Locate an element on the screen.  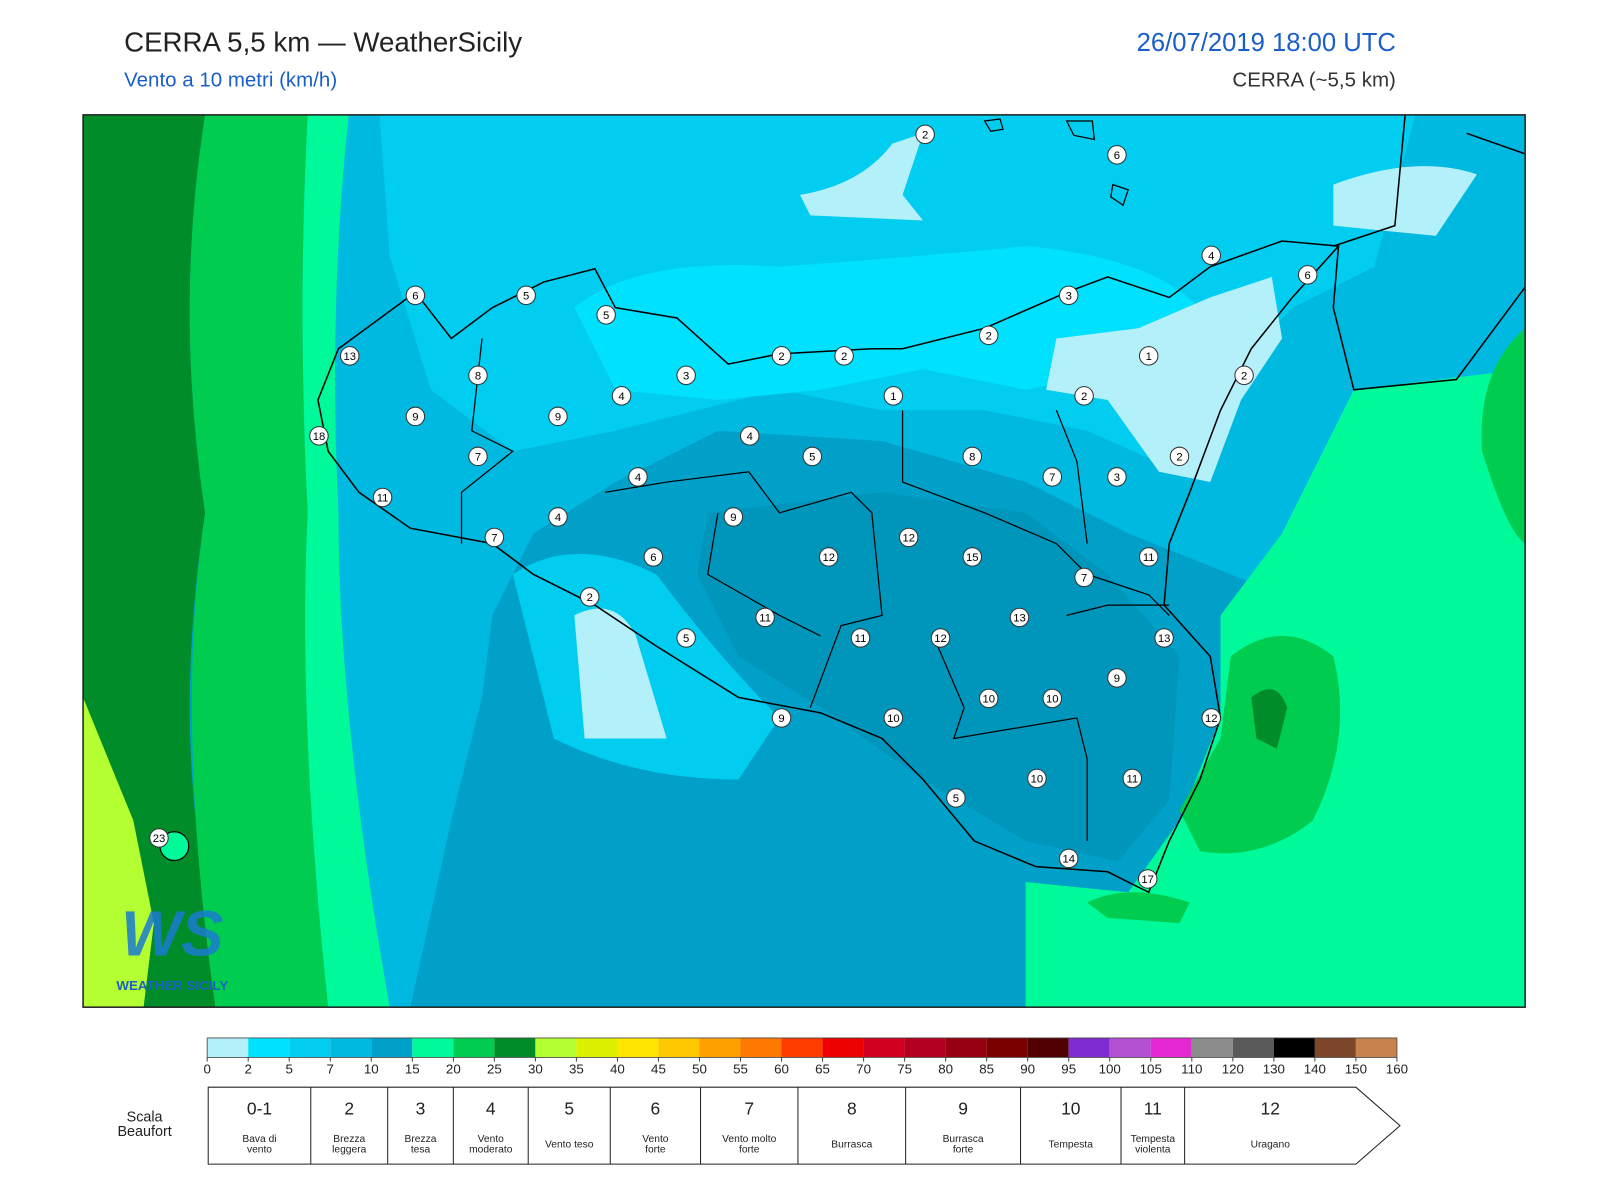
beaufort-force: 2 is located at coordinates (349, 1108).